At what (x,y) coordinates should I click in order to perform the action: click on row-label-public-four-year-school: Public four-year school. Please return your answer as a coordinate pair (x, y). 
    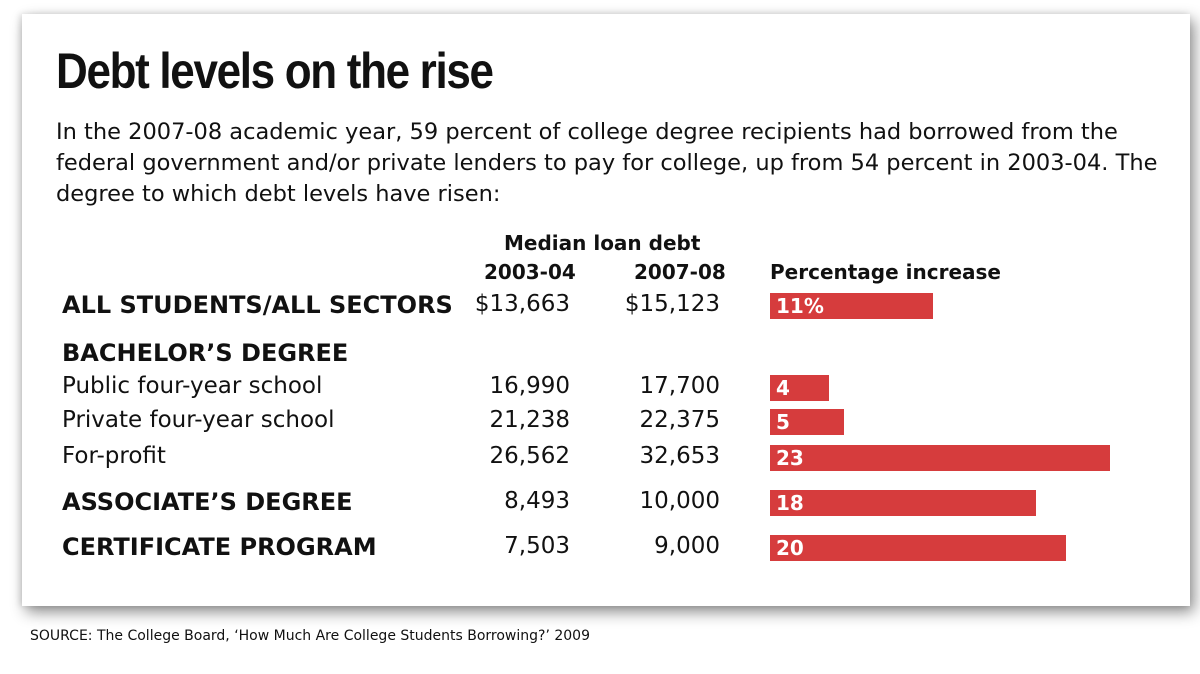
    Looking at the image, I should click on (192, 386).